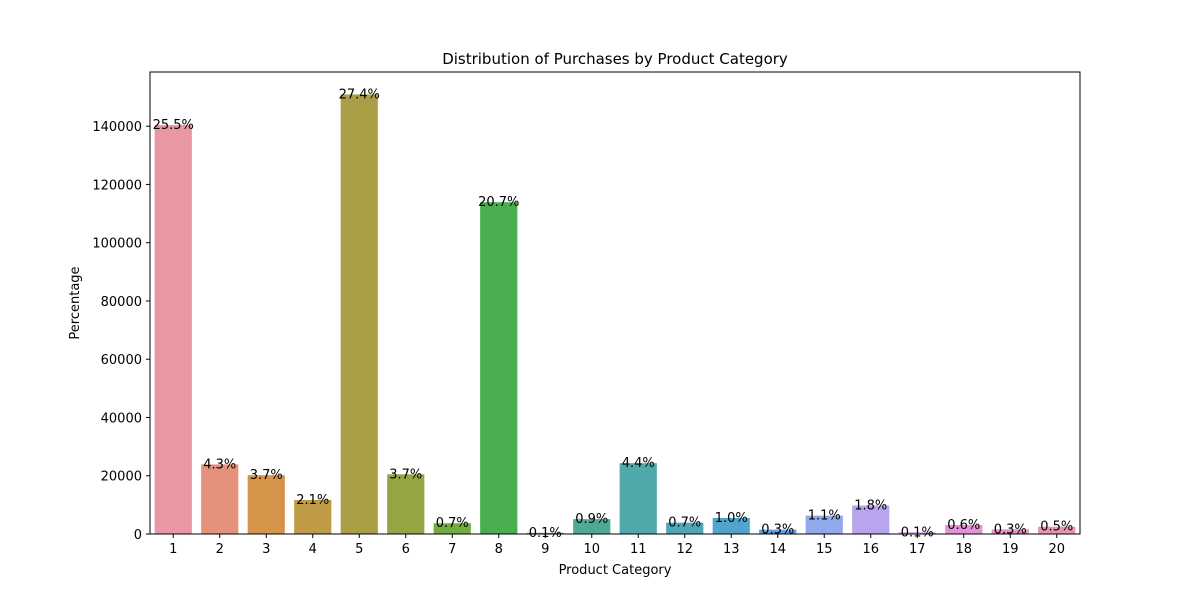  I want to click on y-tick-label: 100000, so click(117, 244).